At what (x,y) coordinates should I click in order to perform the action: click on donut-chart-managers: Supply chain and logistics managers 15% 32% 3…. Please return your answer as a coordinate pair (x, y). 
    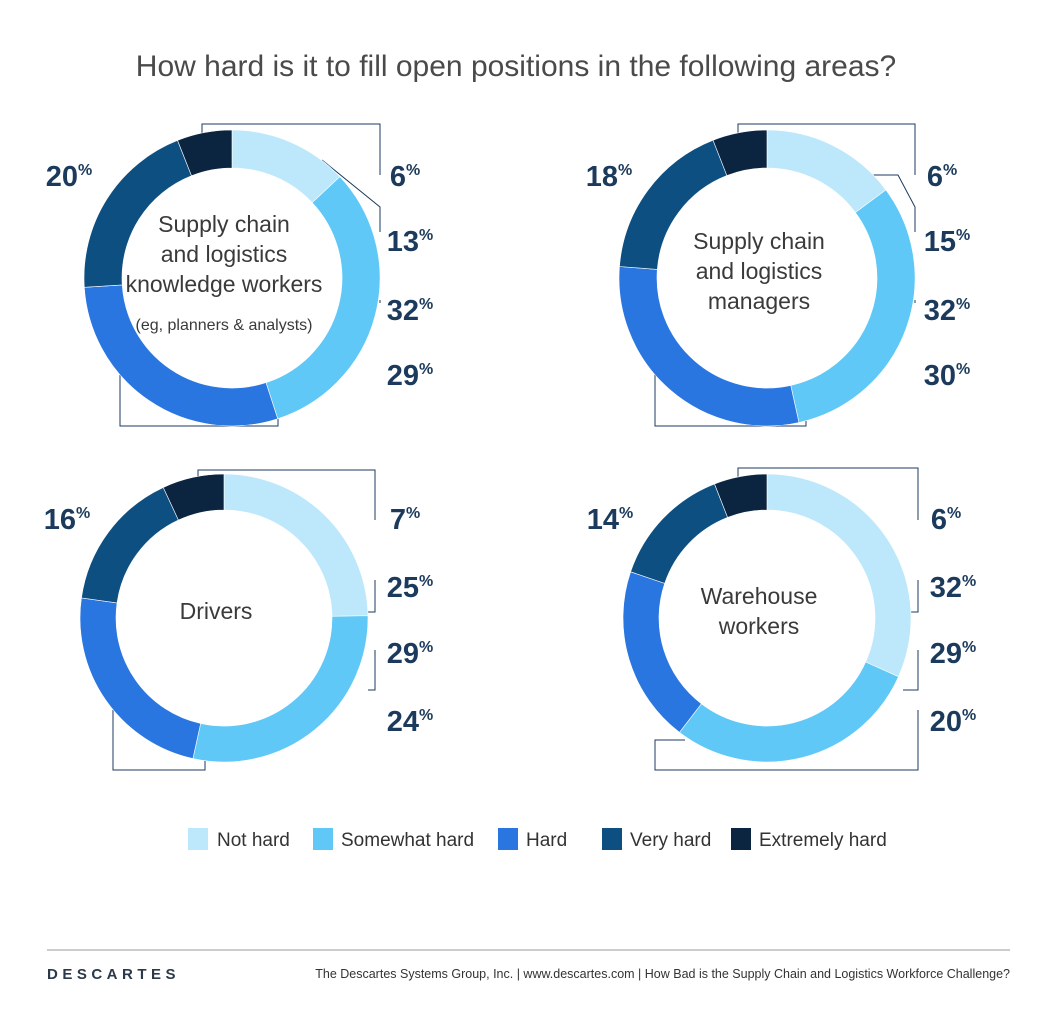
    Looking at the image, I should click on (778, 275).